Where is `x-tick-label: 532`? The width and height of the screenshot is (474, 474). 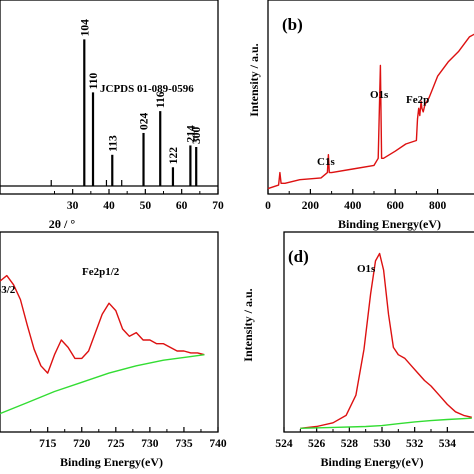 x-tick-label: 532 is located at coordinates (415, 444).